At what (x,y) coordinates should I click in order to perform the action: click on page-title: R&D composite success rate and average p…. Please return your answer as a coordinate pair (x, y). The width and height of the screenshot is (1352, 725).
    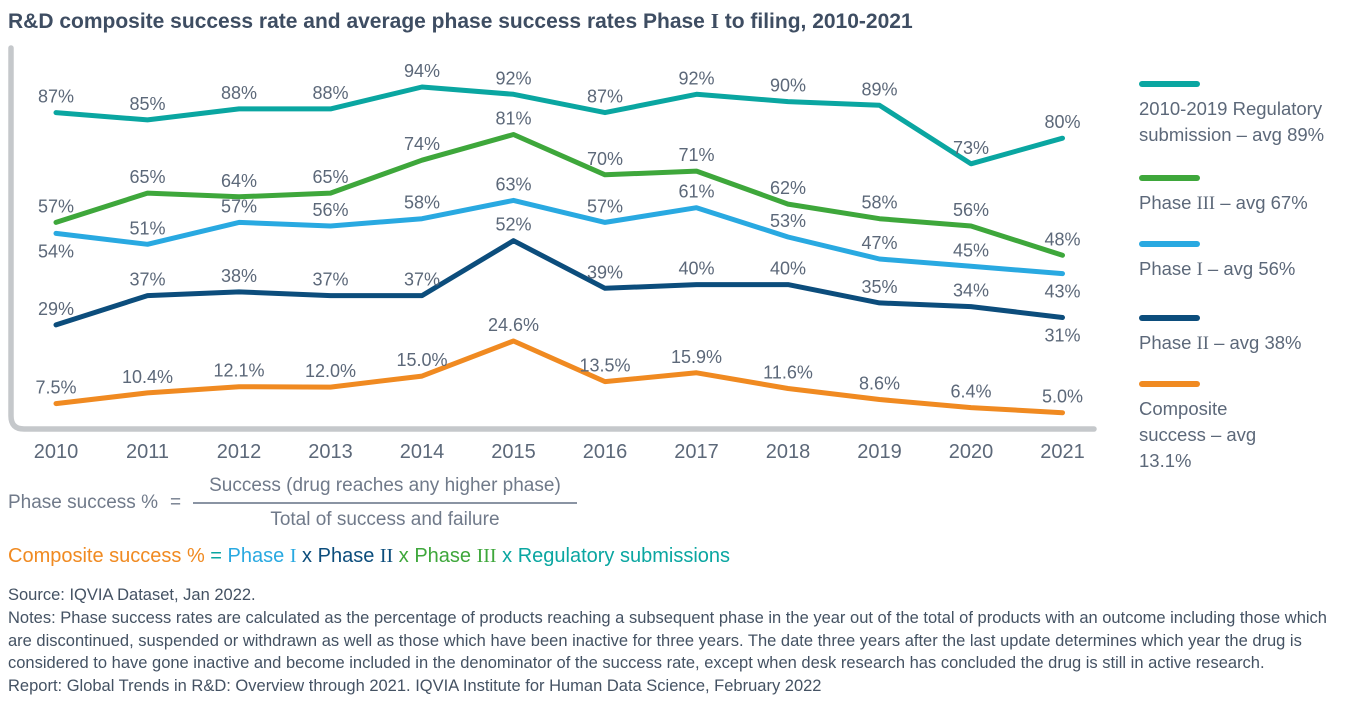
    Looking at the image, I should click on (460, 21).